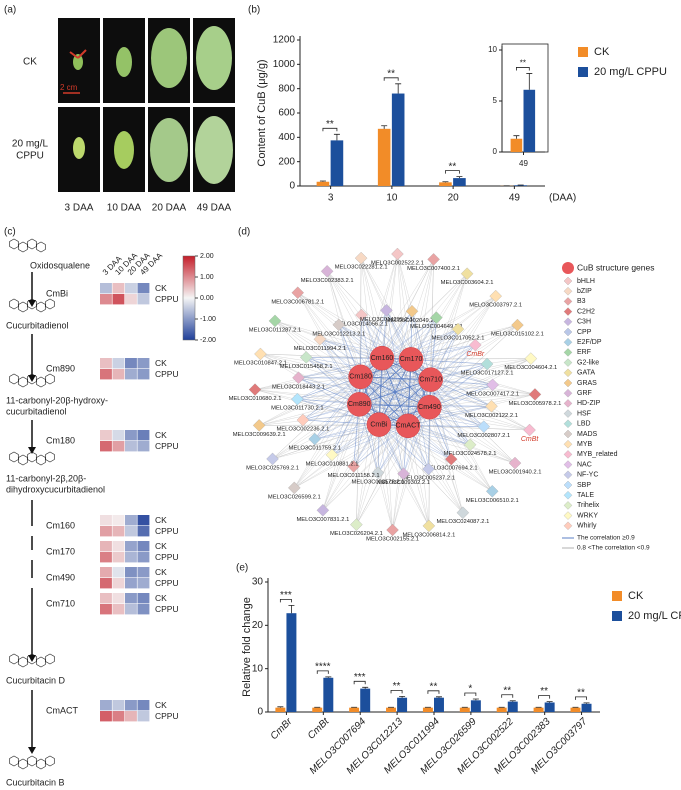 The height and width of the screenshot is (790, 681). Describe the element at coordinates (613, 548) in the screenshot. I see `legend-label: 0.8 <The correlation <0.9` at that location.